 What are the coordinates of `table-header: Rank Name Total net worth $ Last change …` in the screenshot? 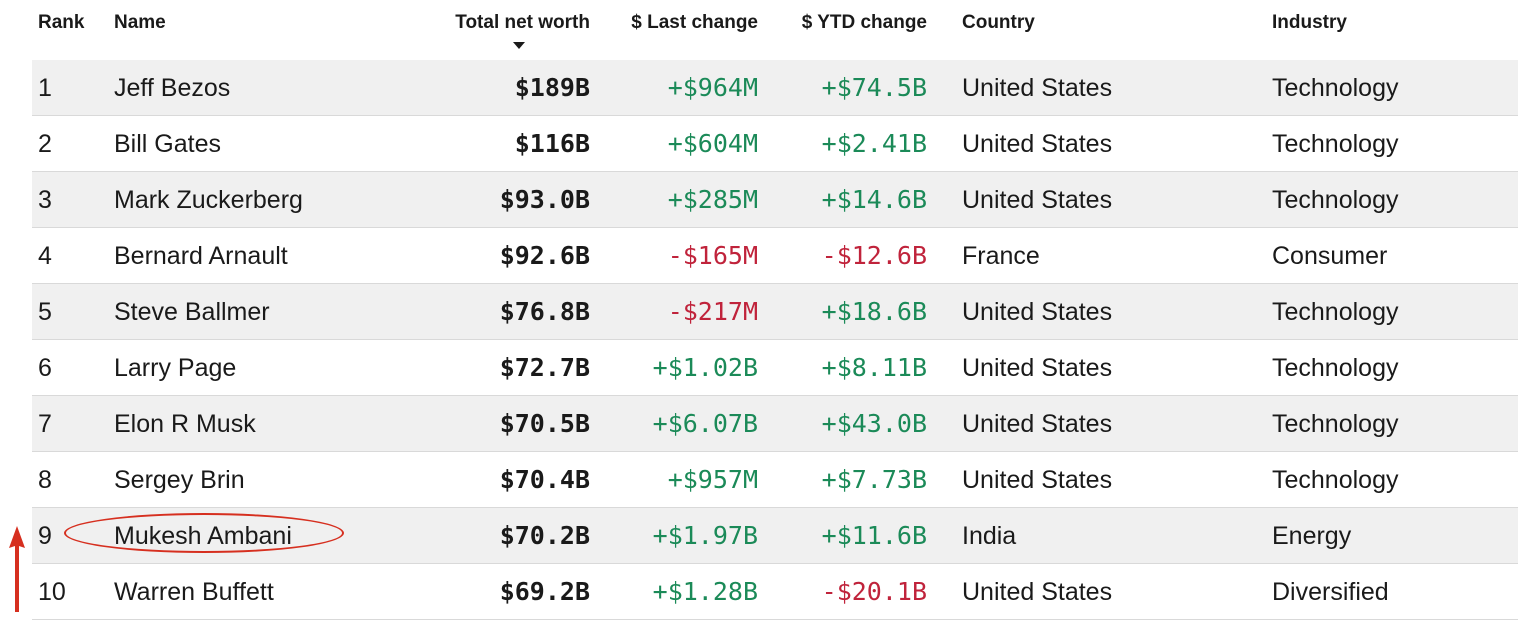 It's located at (775, 30).